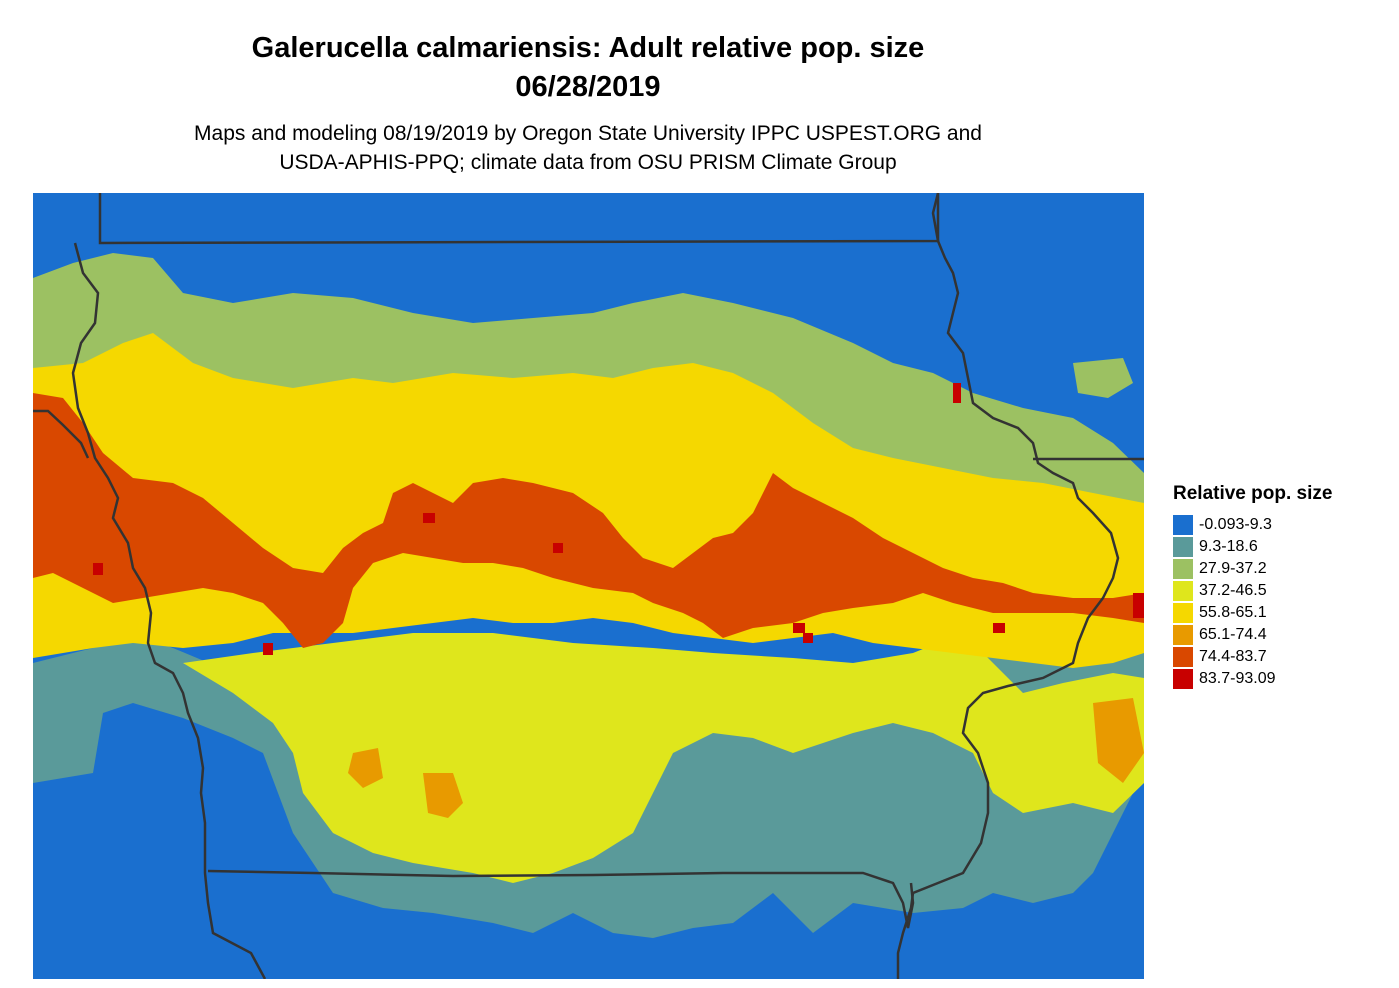 The image size is (1399, 988). What do you see at coordinates (1233, 612) in the screenshot?
I see `legend-label: 55.8-65.1` at bounding box center [1233, 612].